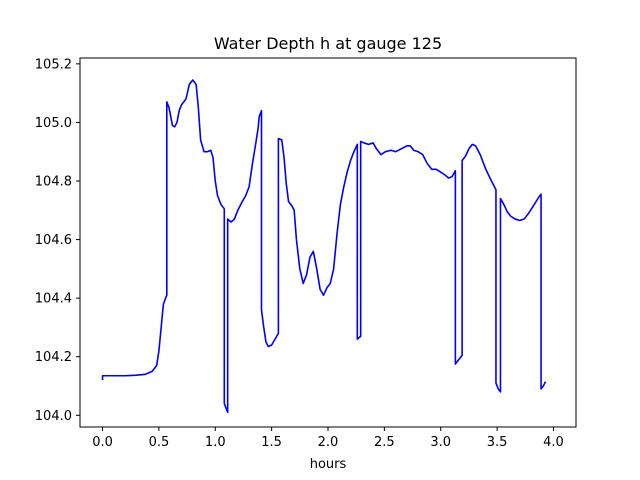 This screenshot has width=640, height=480. What do you see at coordinates (102, 442) in the screenshot?
I see `x-tick-label: 0.0` at bounding box center [102, 442].